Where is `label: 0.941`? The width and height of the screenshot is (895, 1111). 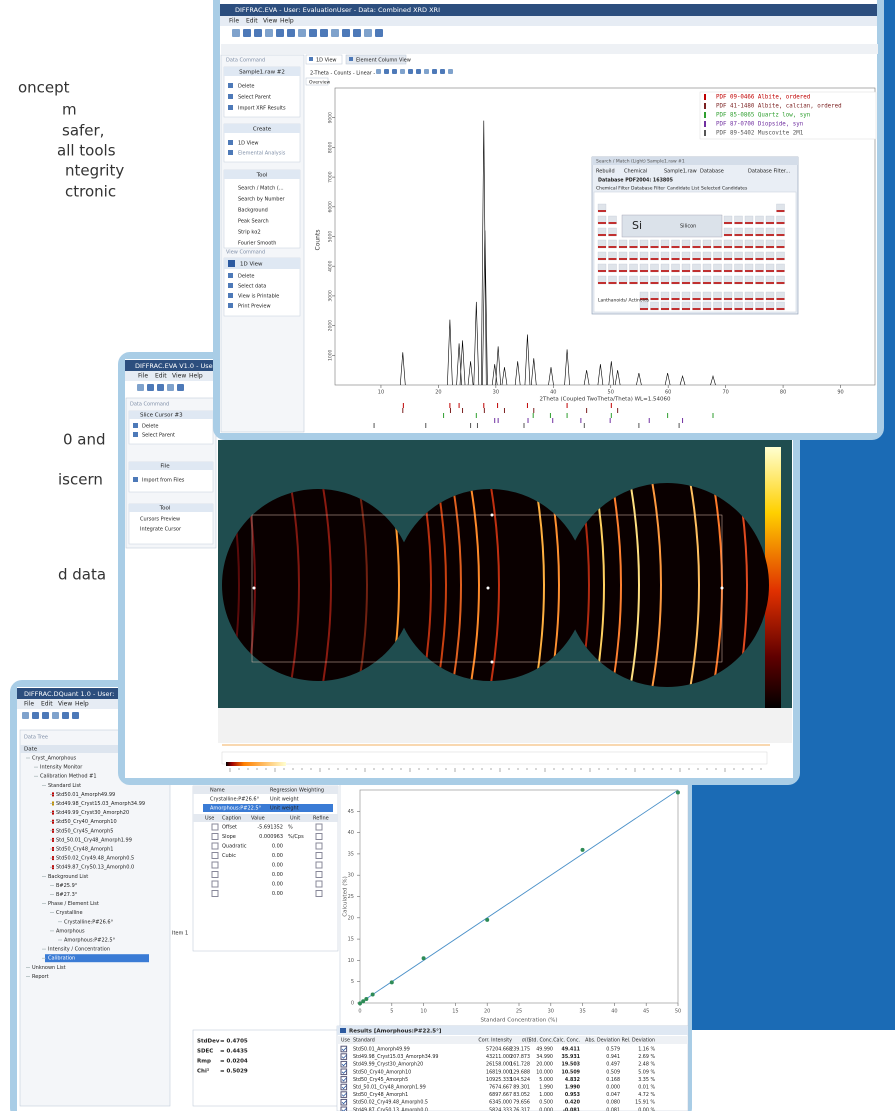
label: 0.941 is located at coordinates (613, 1057).